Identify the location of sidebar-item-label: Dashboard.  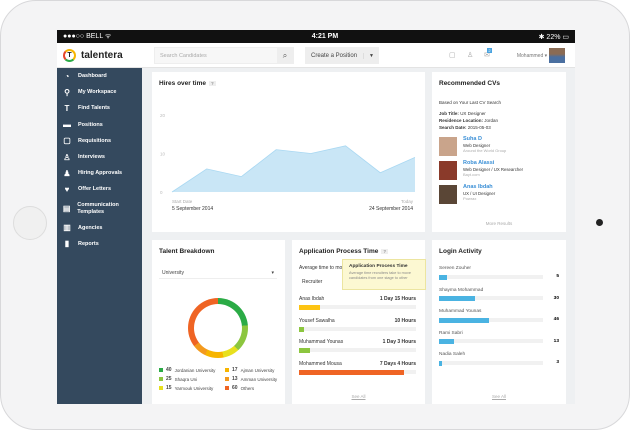
(92, 76).